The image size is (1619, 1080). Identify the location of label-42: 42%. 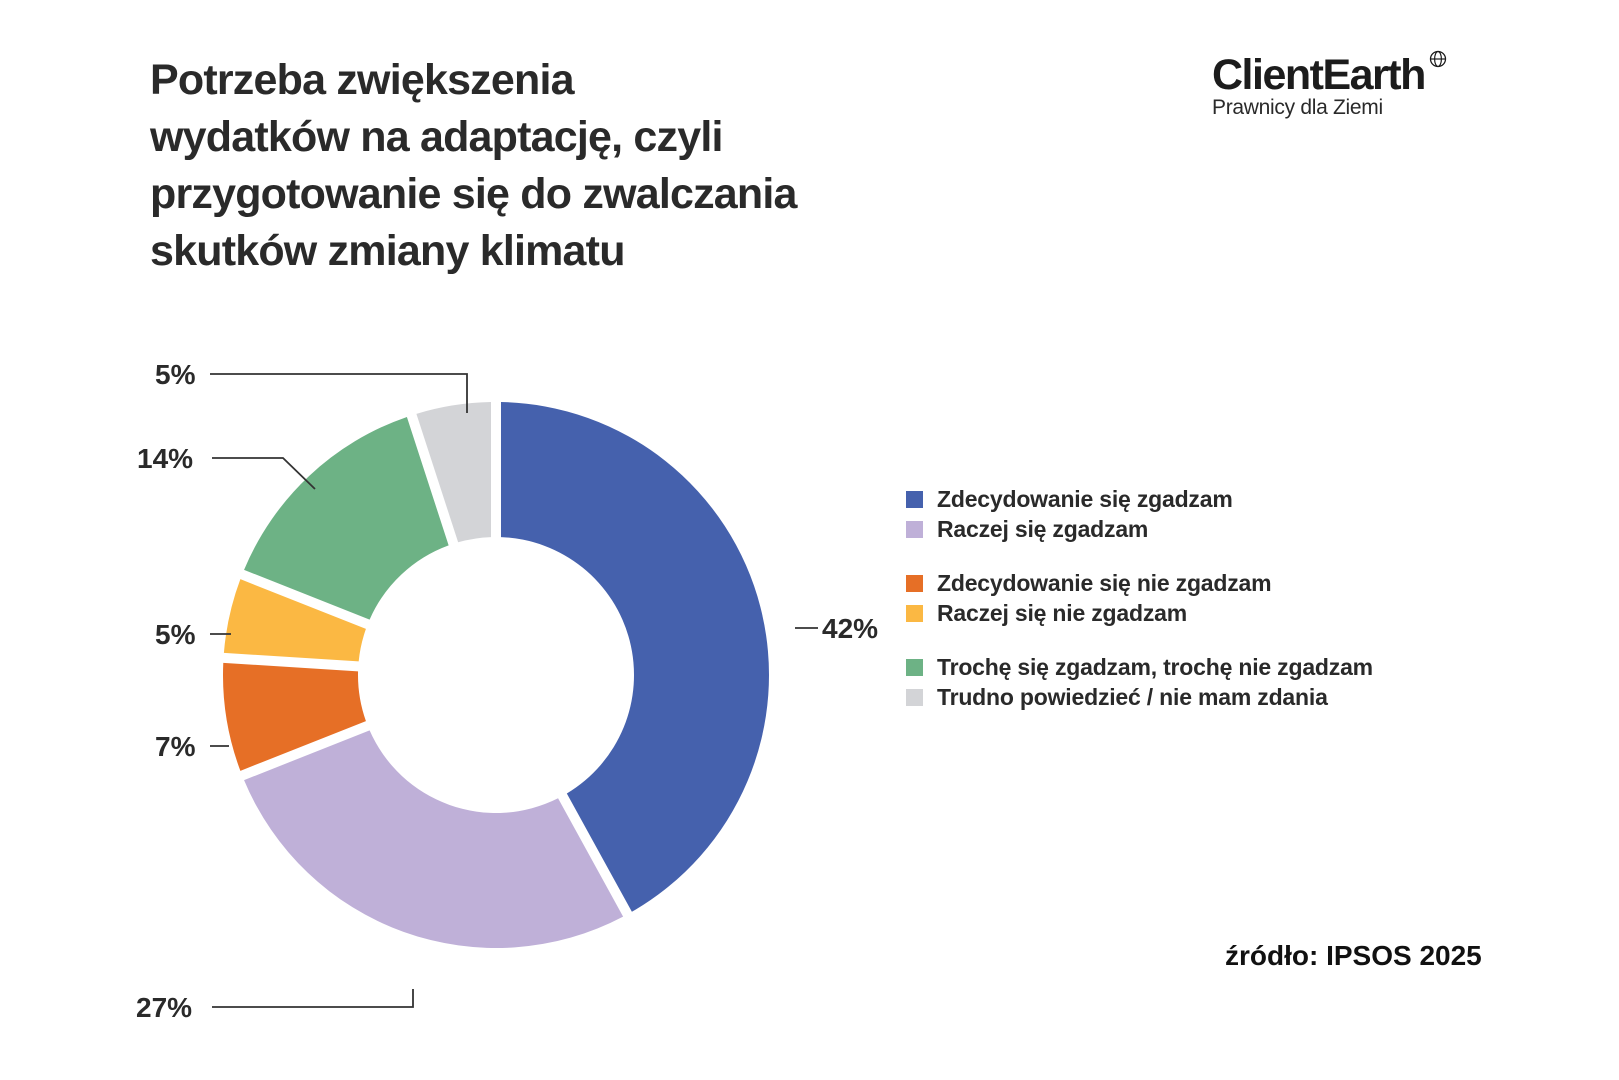
(850, 628).